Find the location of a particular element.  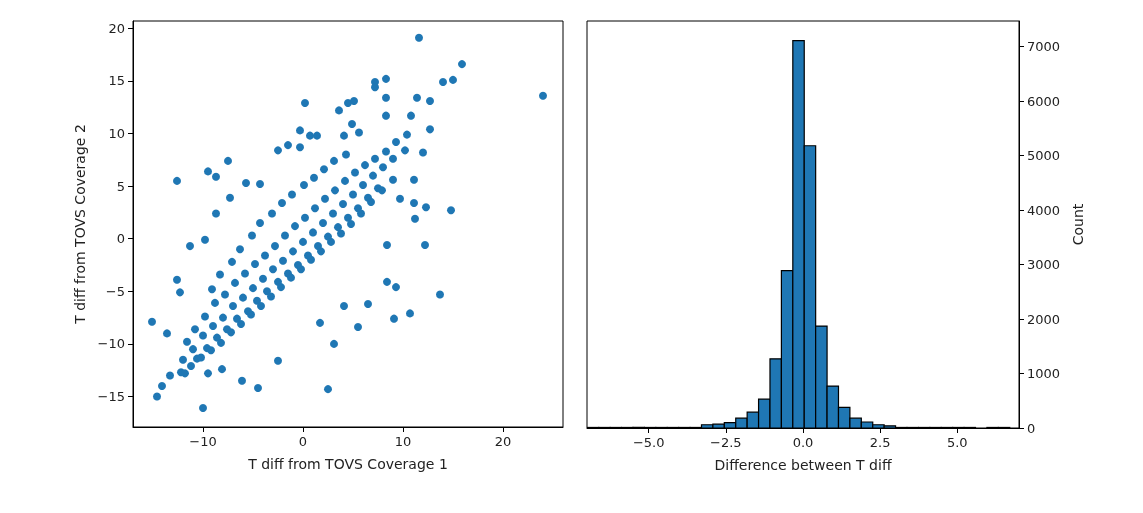

y-tick-label: −15 is located at coordinates (111, 396).